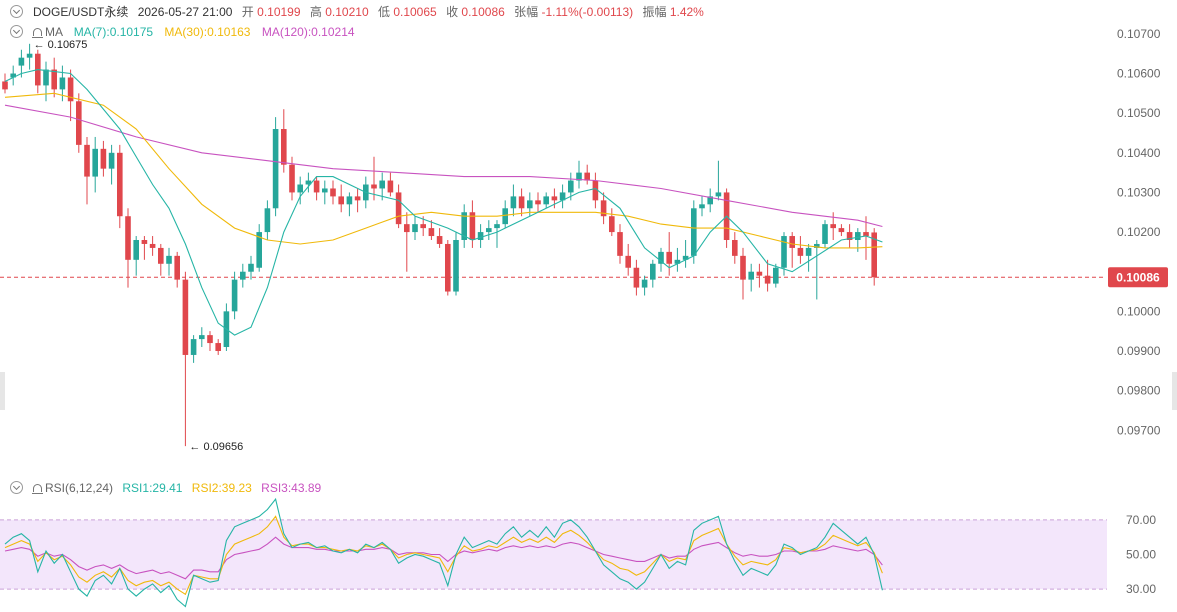 This screenshot has height=612, width=1177. Describe the element at coordinates (61, 45) in the screenshot. I see `high-price-annotation: ← 0.10675` at that location.